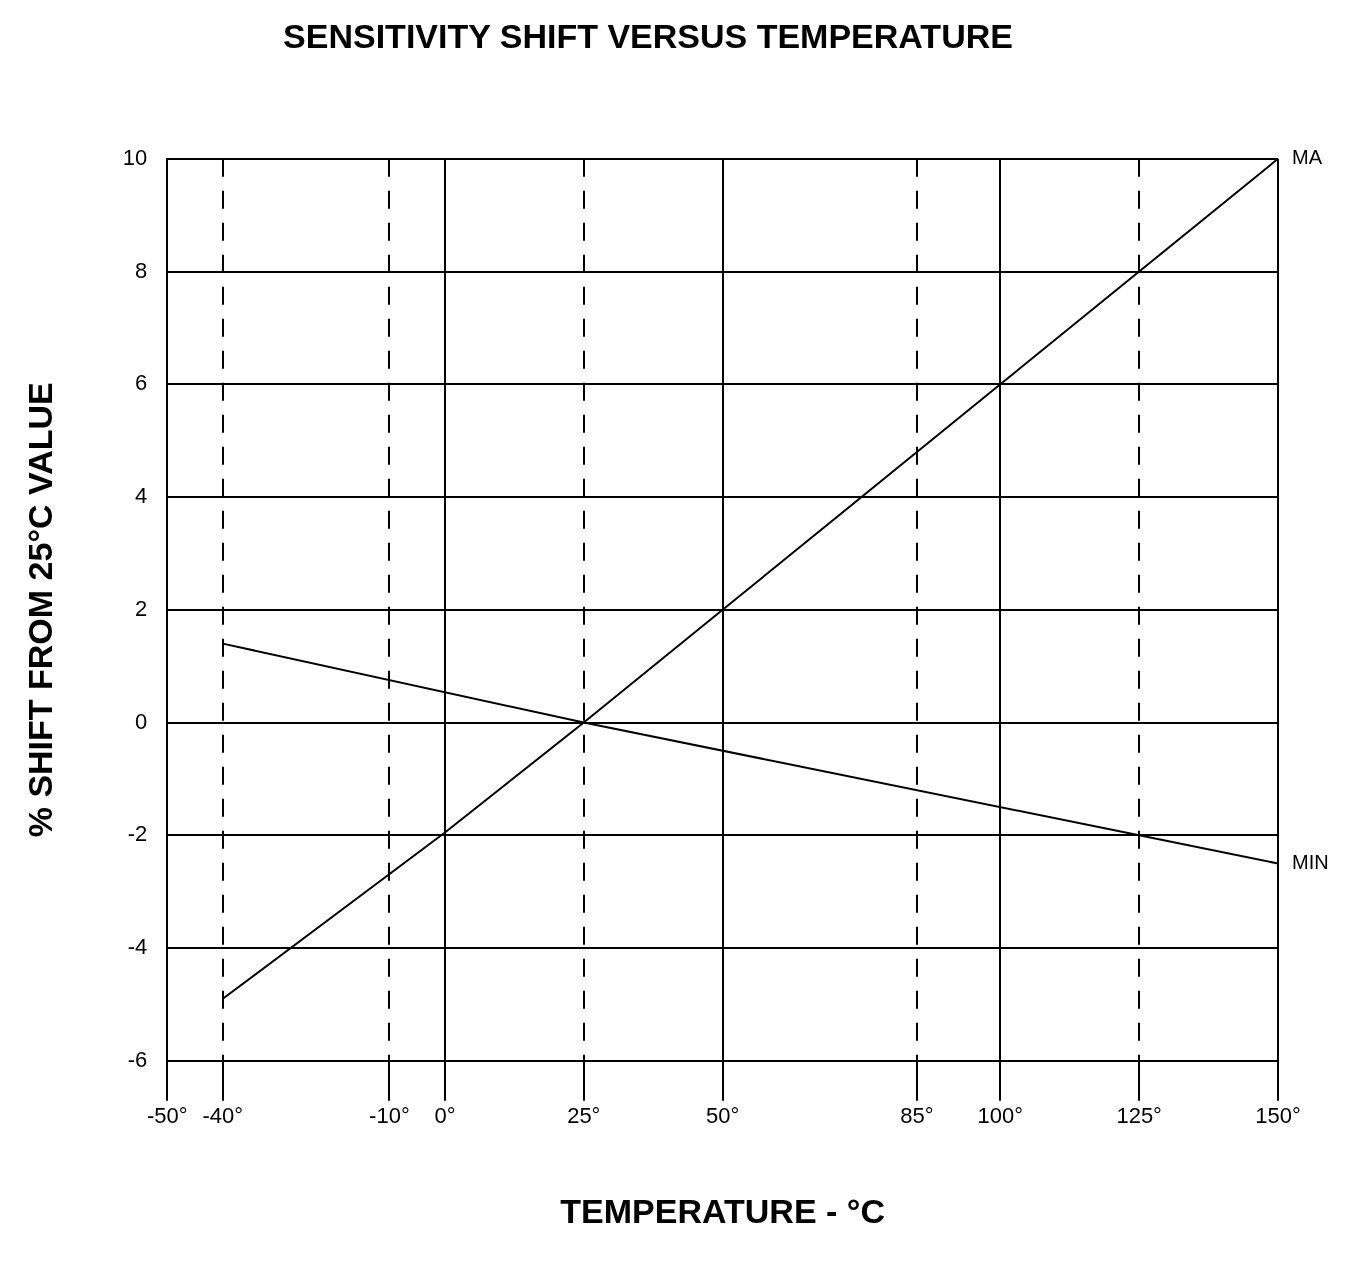 Image resolution: width=1352 pixels, height=1267 pixels. Describe the element at coordinates (223, 1116) in the screenshot. I see `x-tick-label: -40°` at that location.